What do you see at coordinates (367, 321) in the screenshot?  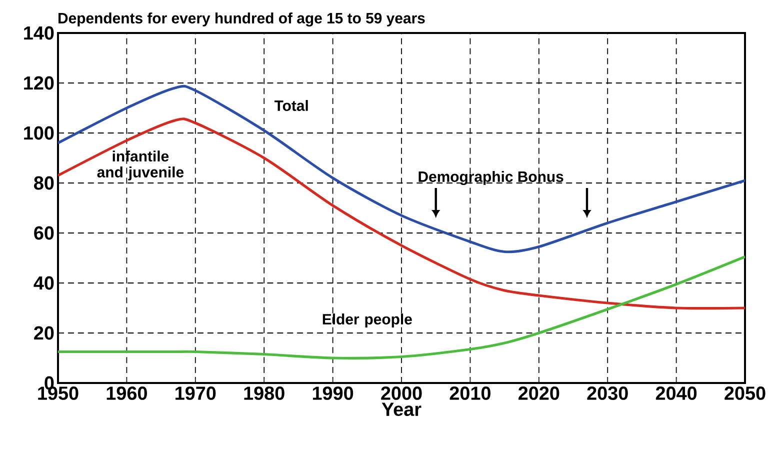 I see `series-label: Elder people` at bounding box center [367, 321].